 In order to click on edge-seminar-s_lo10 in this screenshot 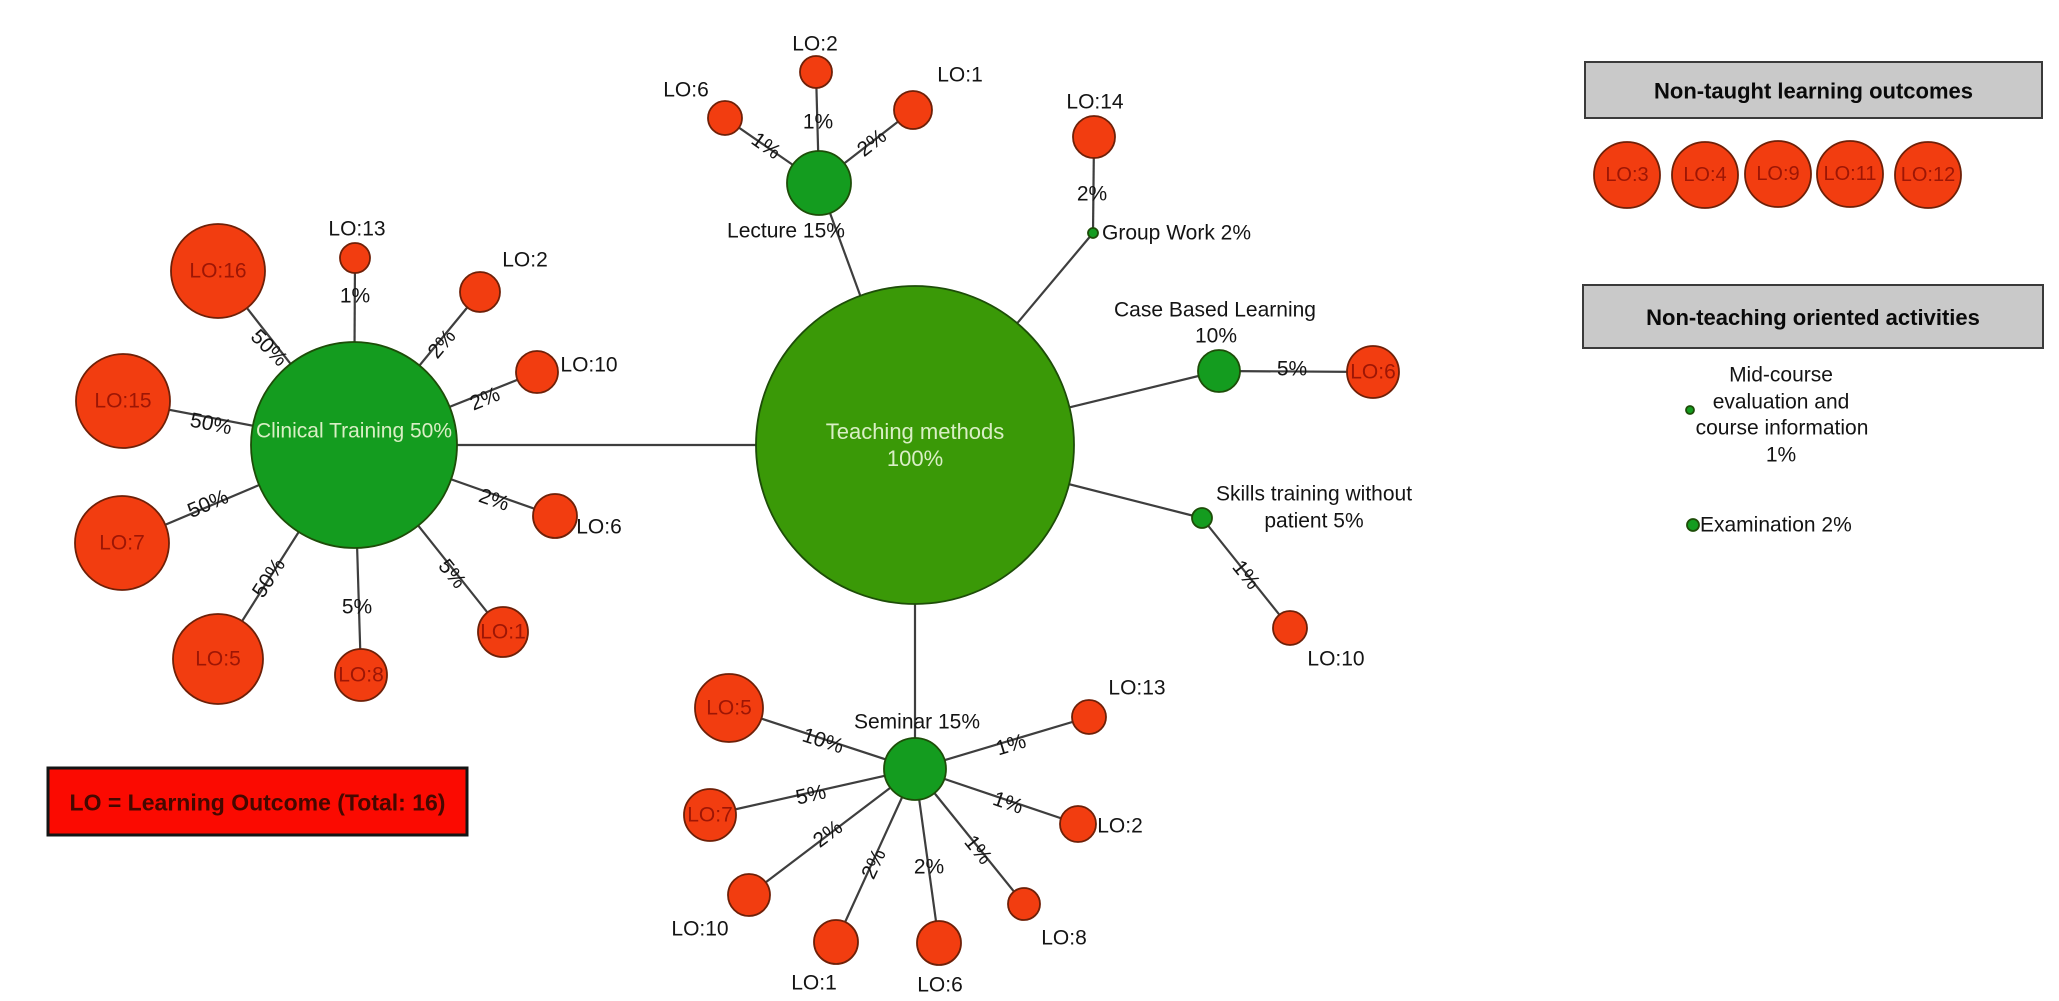, I will do `click(832, 832)`.